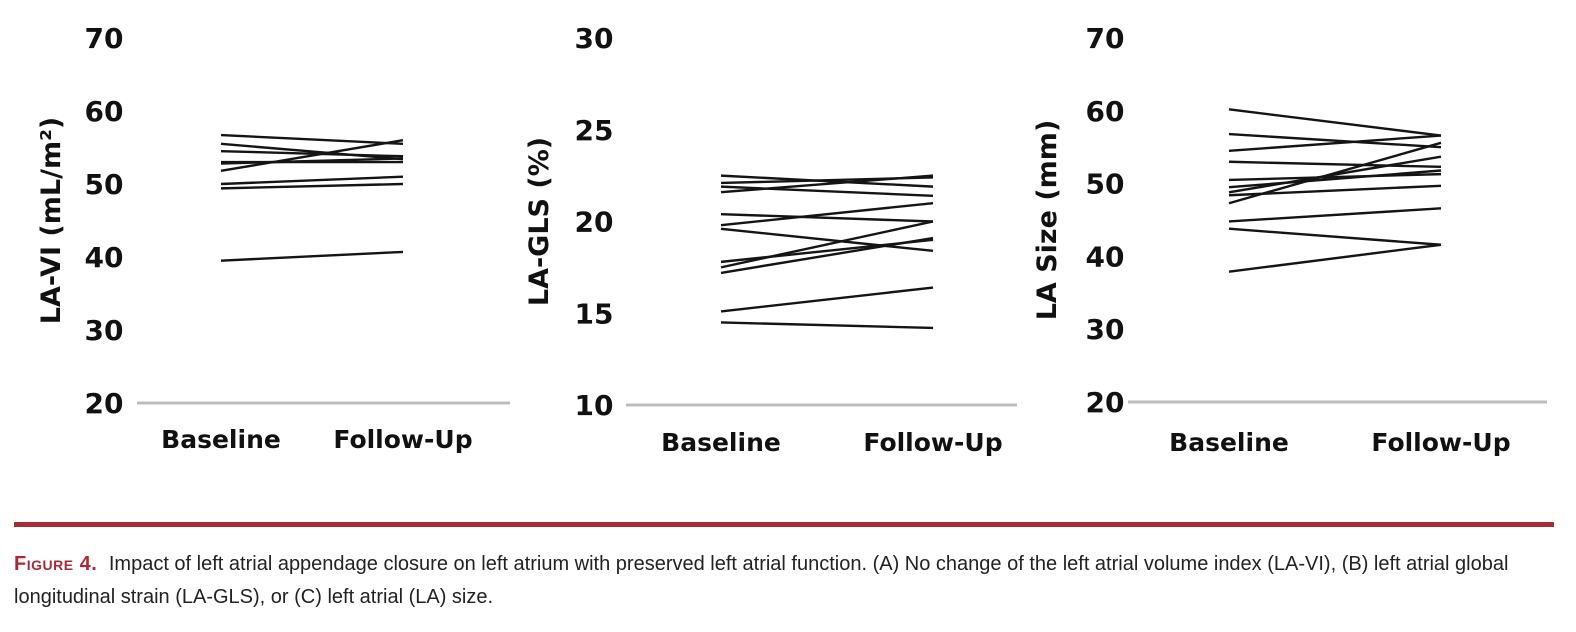  What do you see at coordinates (594, 405) in the screenshot?
I see `y-tick-label: 10` at bounding box center [594, 405].